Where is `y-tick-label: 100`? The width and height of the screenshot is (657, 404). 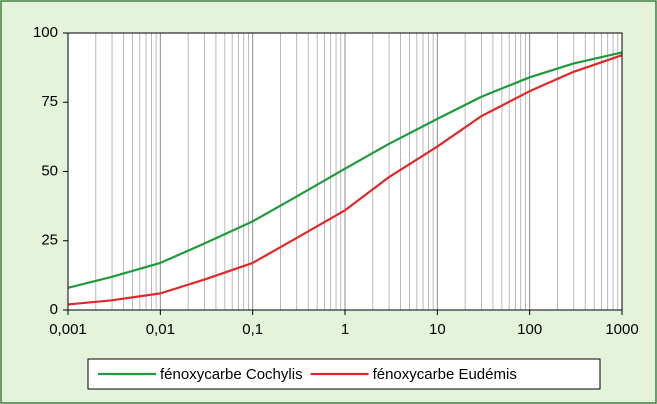 y-tick-label: 100 is located at coordinates (45, 32).